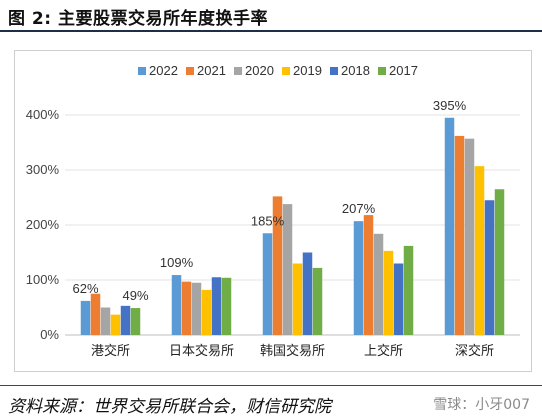 The width and height of the screenshot is (542, 419). I want to click on legend-label: 2019, so click(307, 70).